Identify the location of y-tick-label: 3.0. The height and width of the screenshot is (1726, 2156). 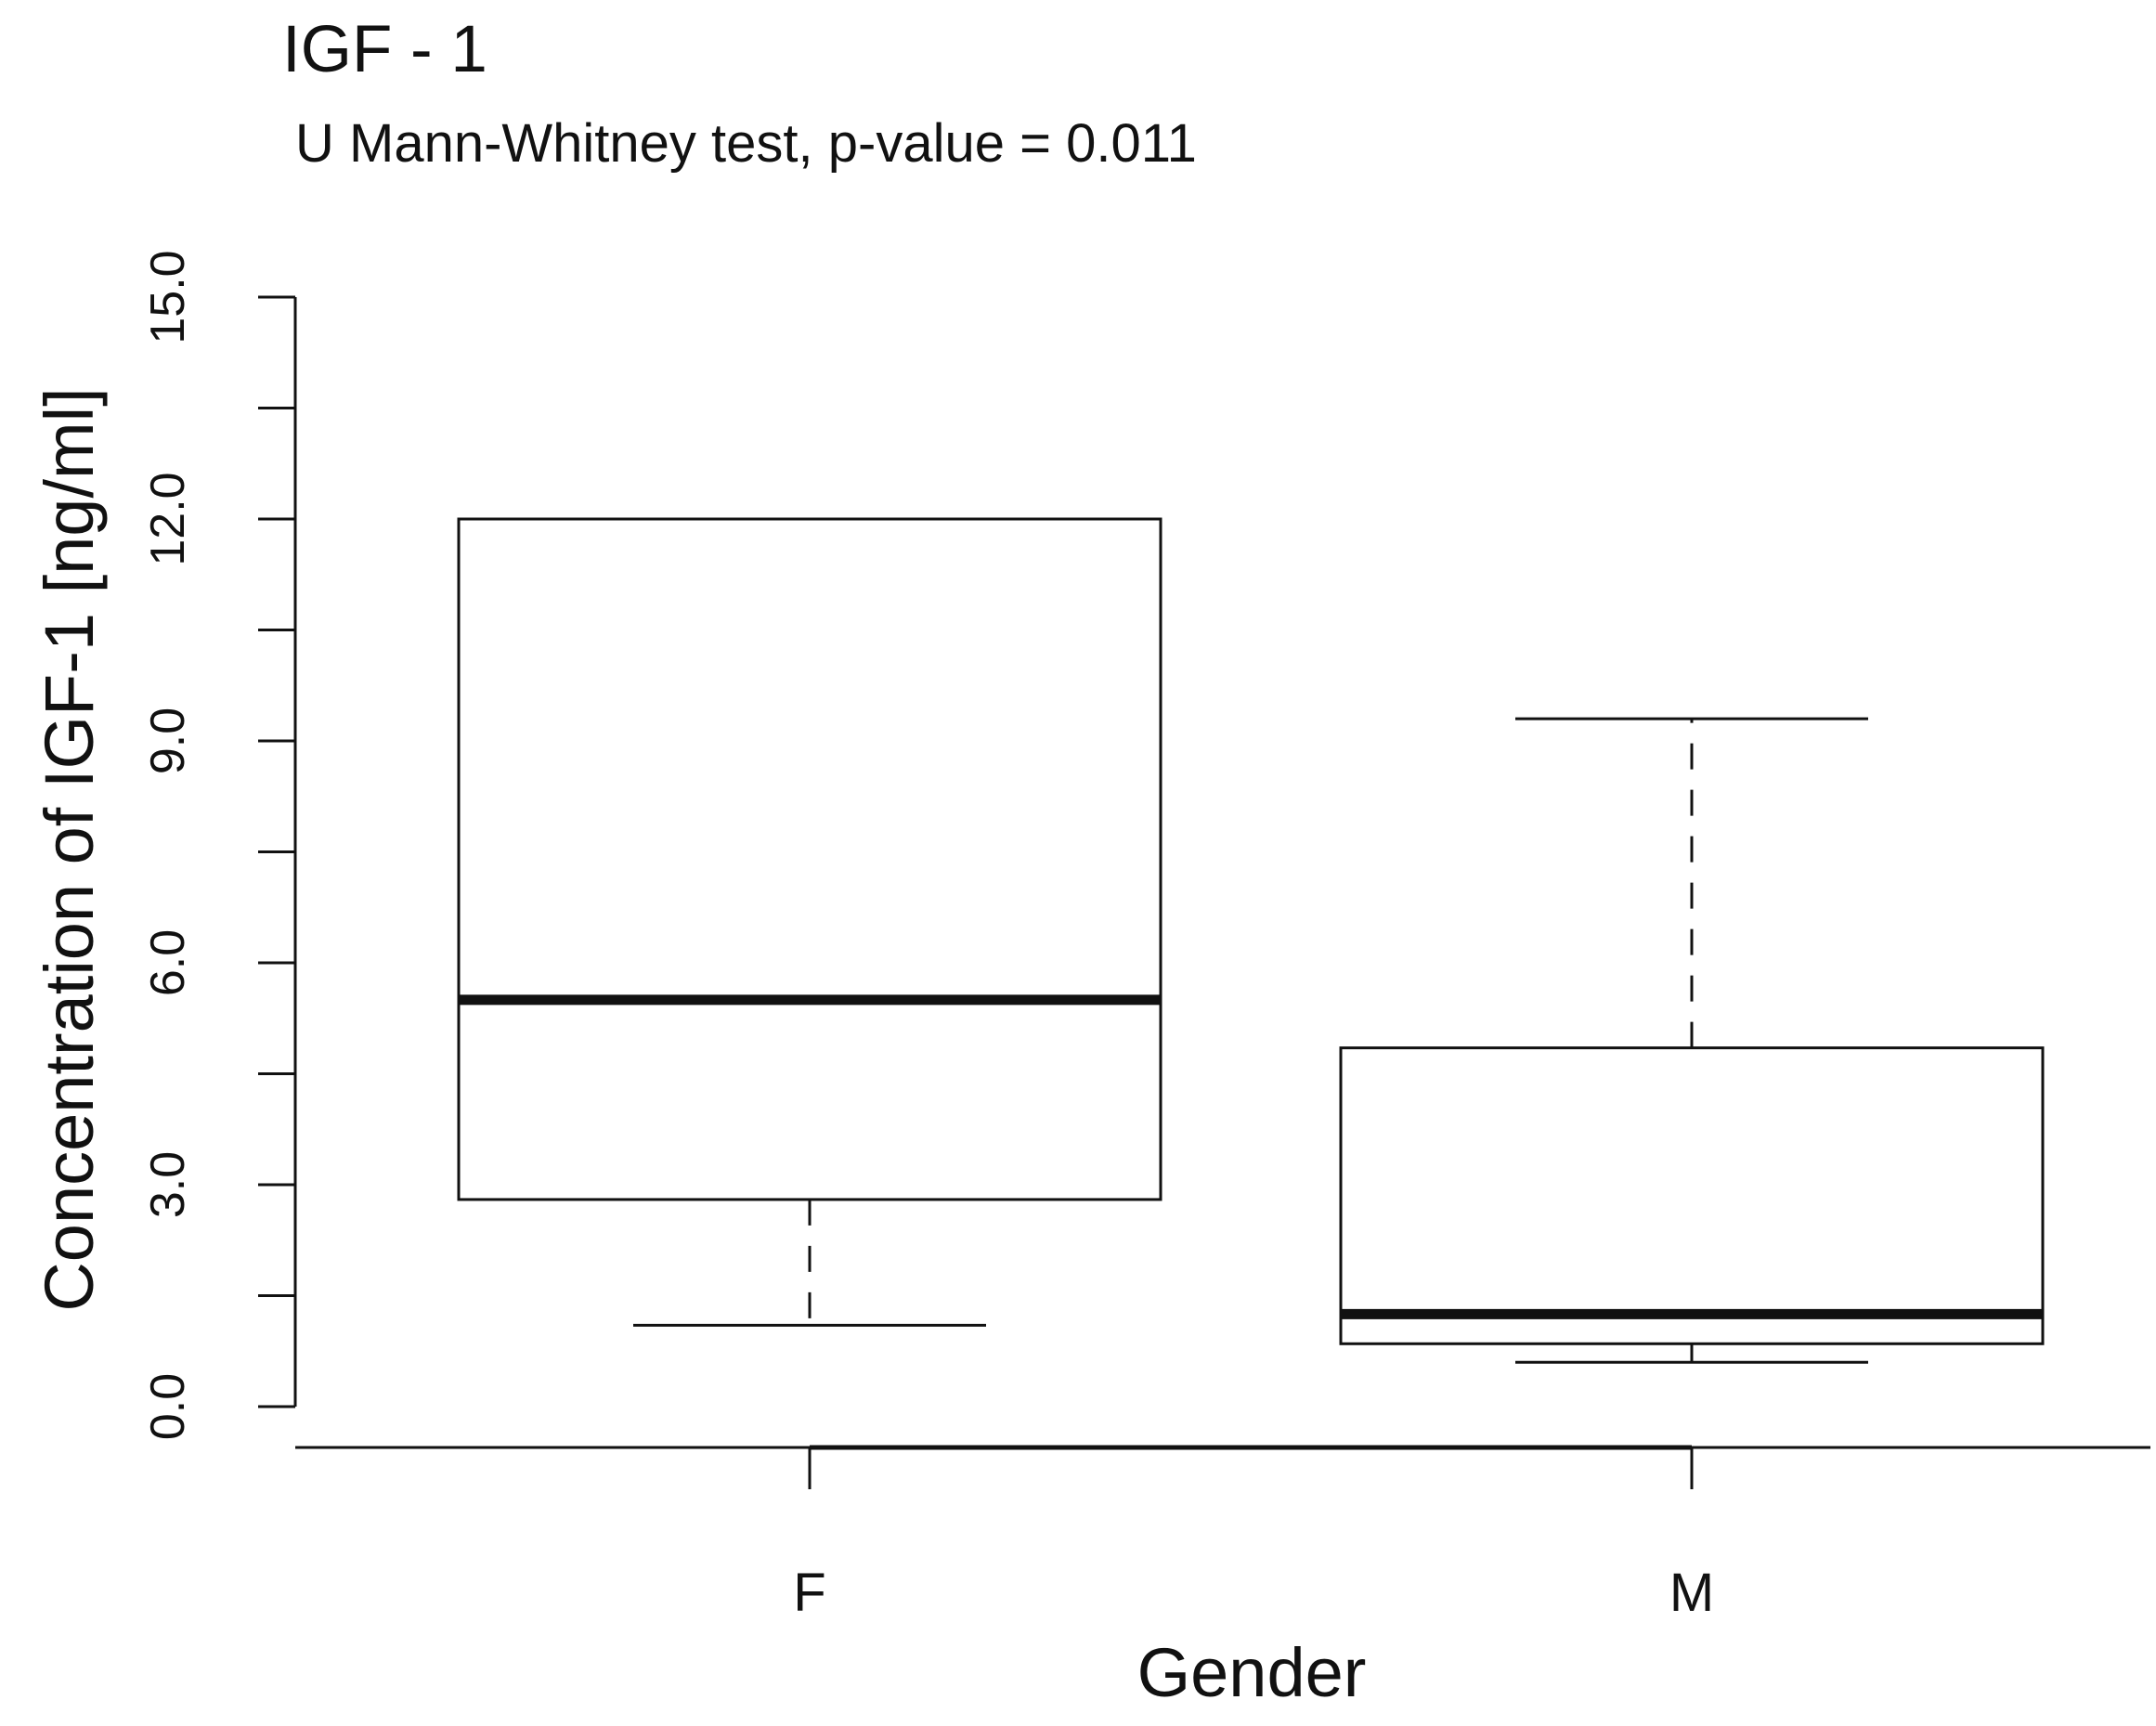
(168, 1184).